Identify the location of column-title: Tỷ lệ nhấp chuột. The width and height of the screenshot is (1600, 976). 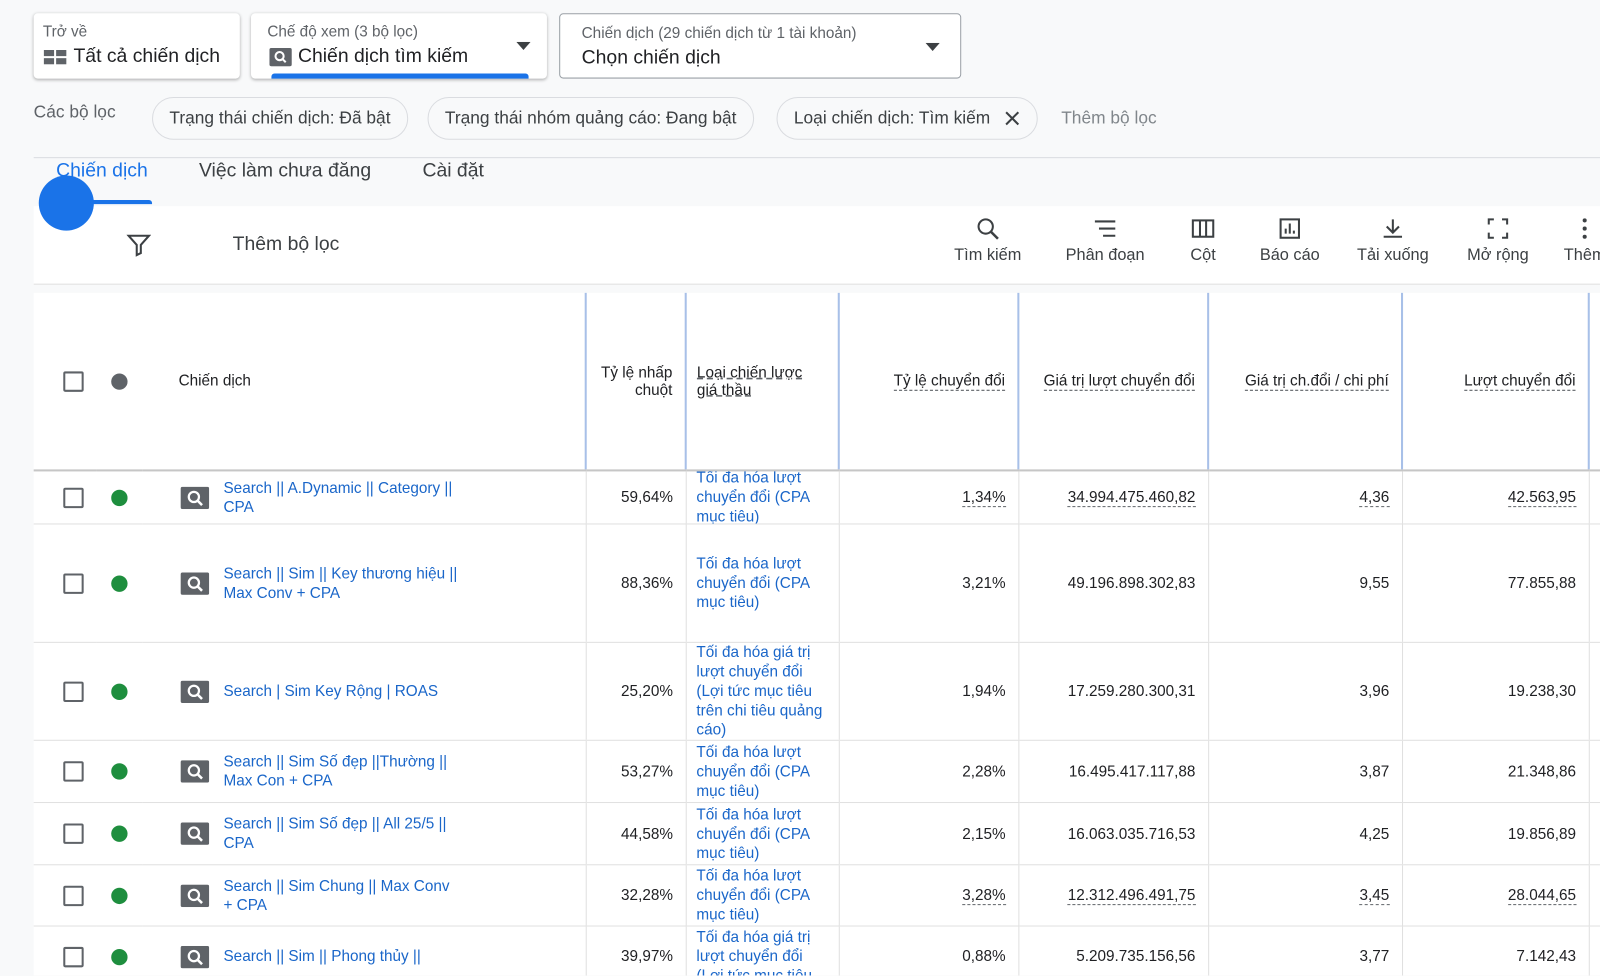
(636, 381).